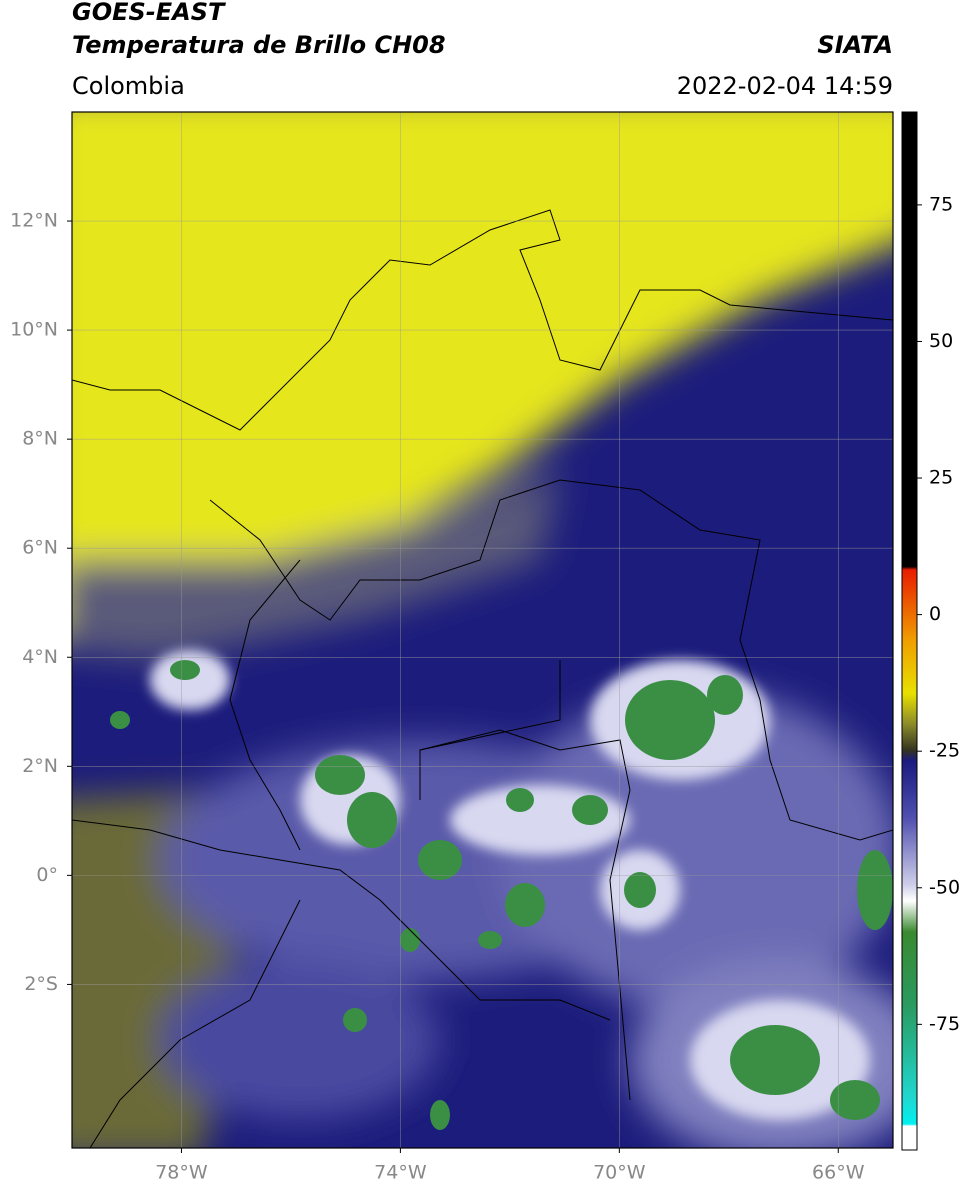 The height and width of the screenshot is (1190, 966). I want to click on y-tick-label: 0°, so click(47, 875).